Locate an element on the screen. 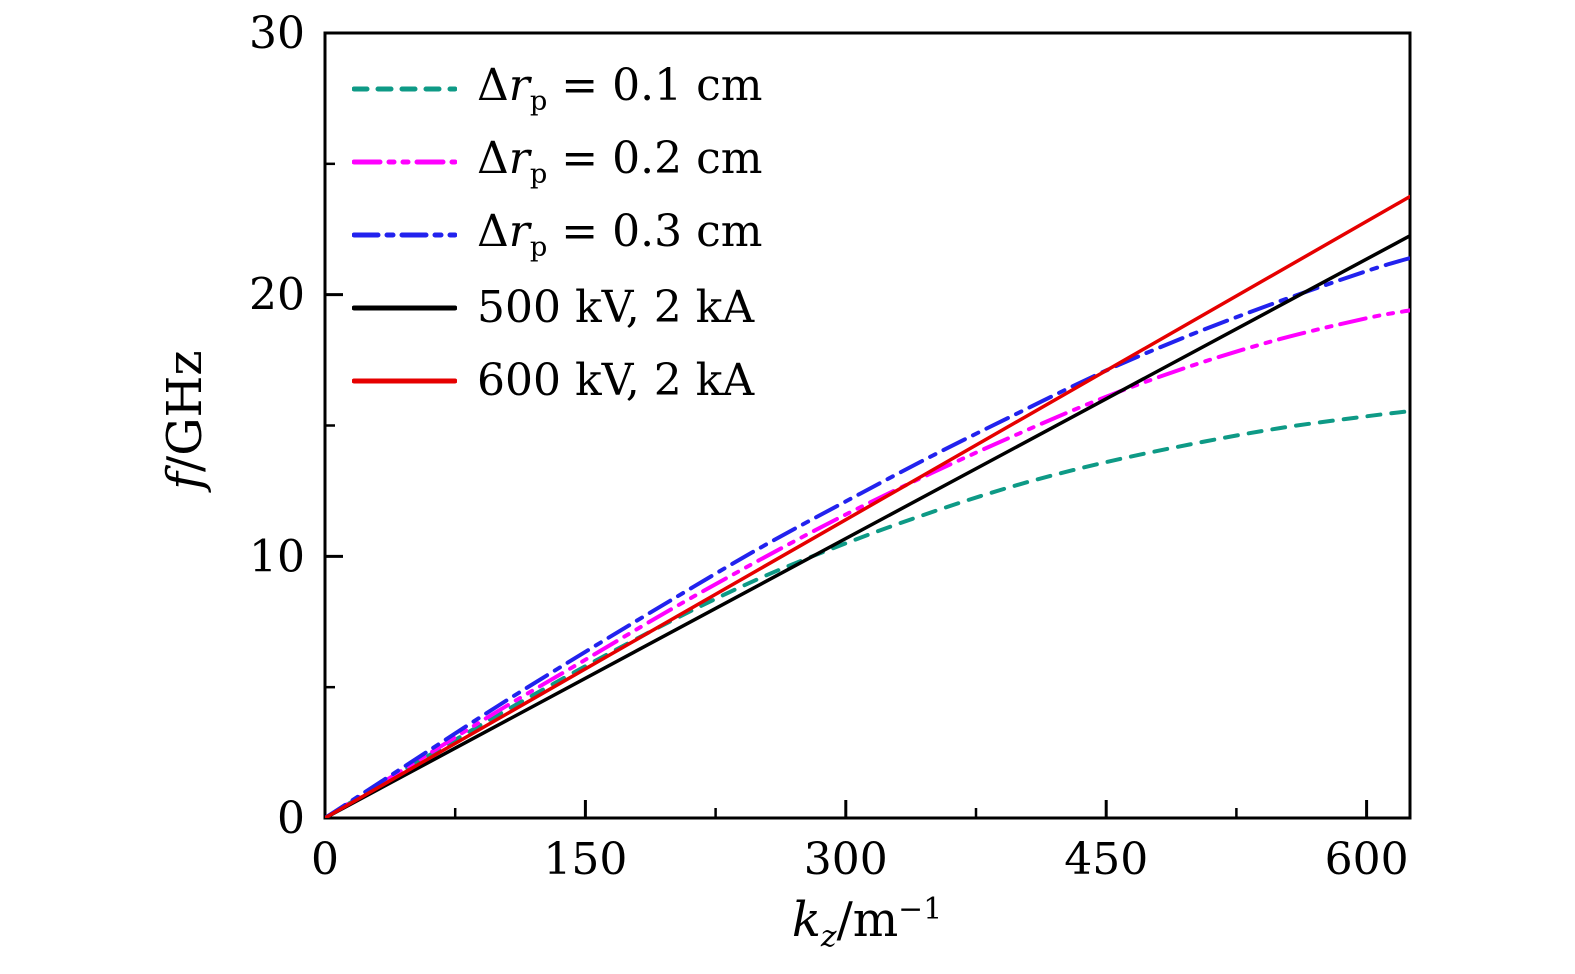 This screenshot has width=1575, height=974. x-tick-label: 0 is located at coordinates (325, 859).